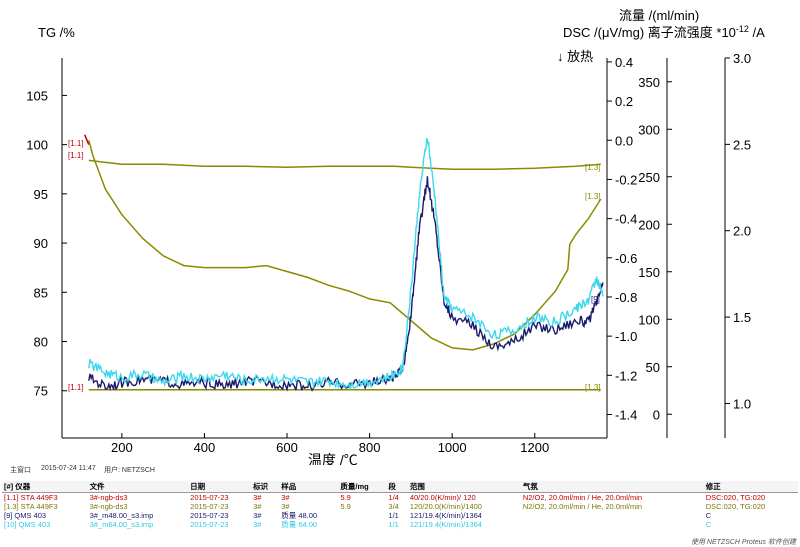 The image size is (800, 547). Describe the element at coordinates (41, 194) in the screenshot. I see `tg-tick-label: 95` at that location.